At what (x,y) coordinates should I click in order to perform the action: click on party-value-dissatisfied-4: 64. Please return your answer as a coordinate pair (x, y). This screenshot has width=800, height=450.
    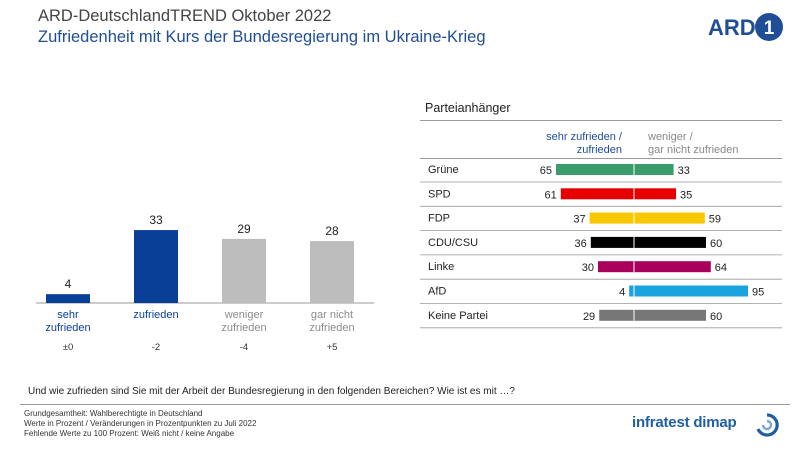
    Looking at the image, I should click on (721, 268).